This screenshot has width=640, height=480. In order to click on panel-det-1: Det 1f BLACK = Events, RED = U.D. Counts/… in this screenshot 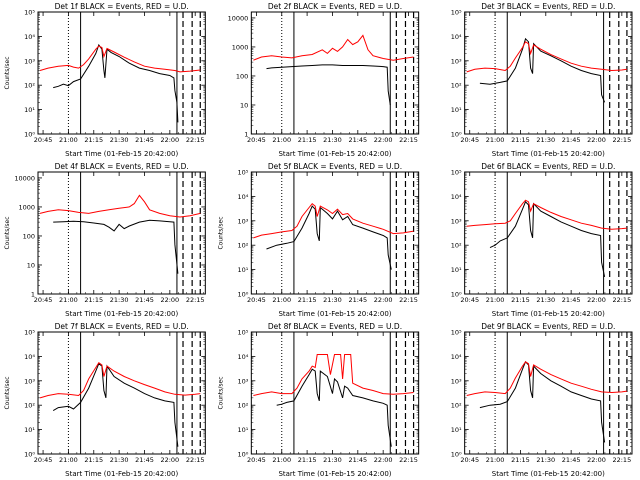, I will do `click(105, 80)`.